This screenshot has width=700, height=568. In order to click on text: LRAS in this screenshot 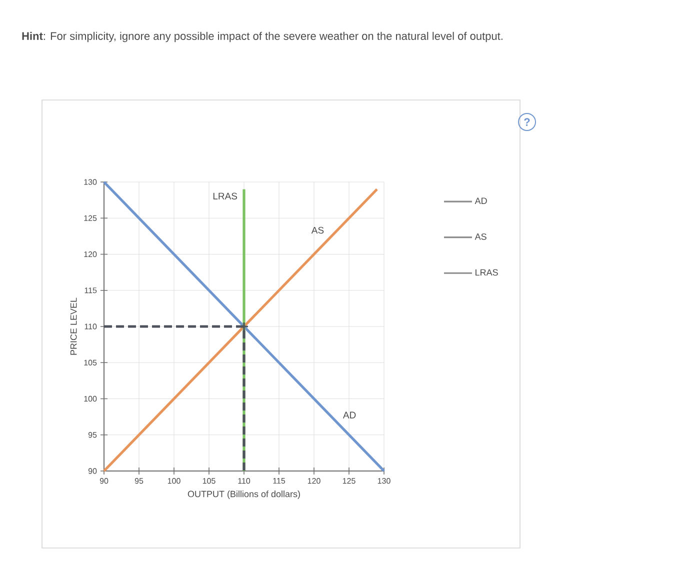, I will do `click(487, 272)`.